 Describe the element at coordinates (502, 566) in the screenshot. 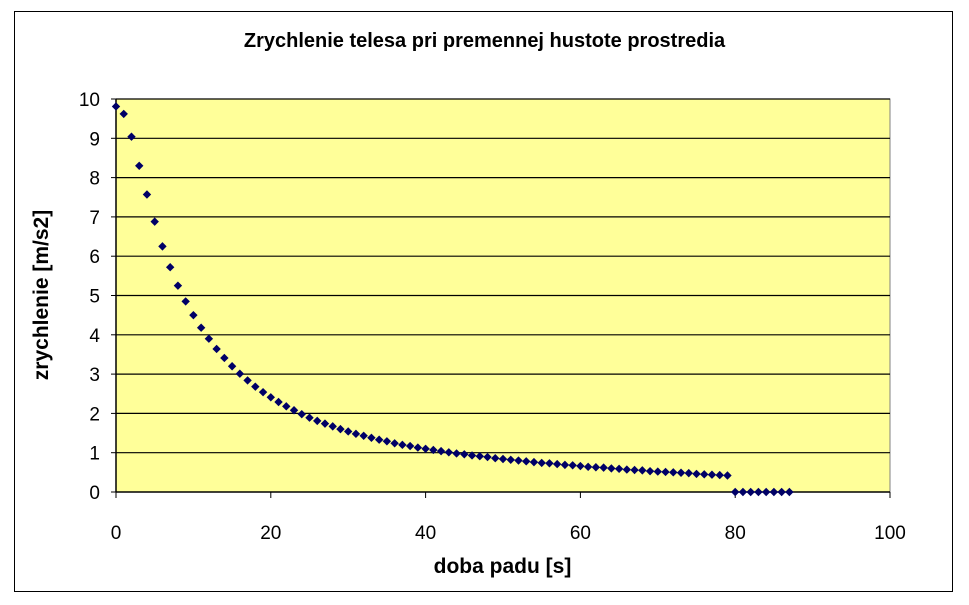

I see `x-axis-label: doba padu [s]` at that location.